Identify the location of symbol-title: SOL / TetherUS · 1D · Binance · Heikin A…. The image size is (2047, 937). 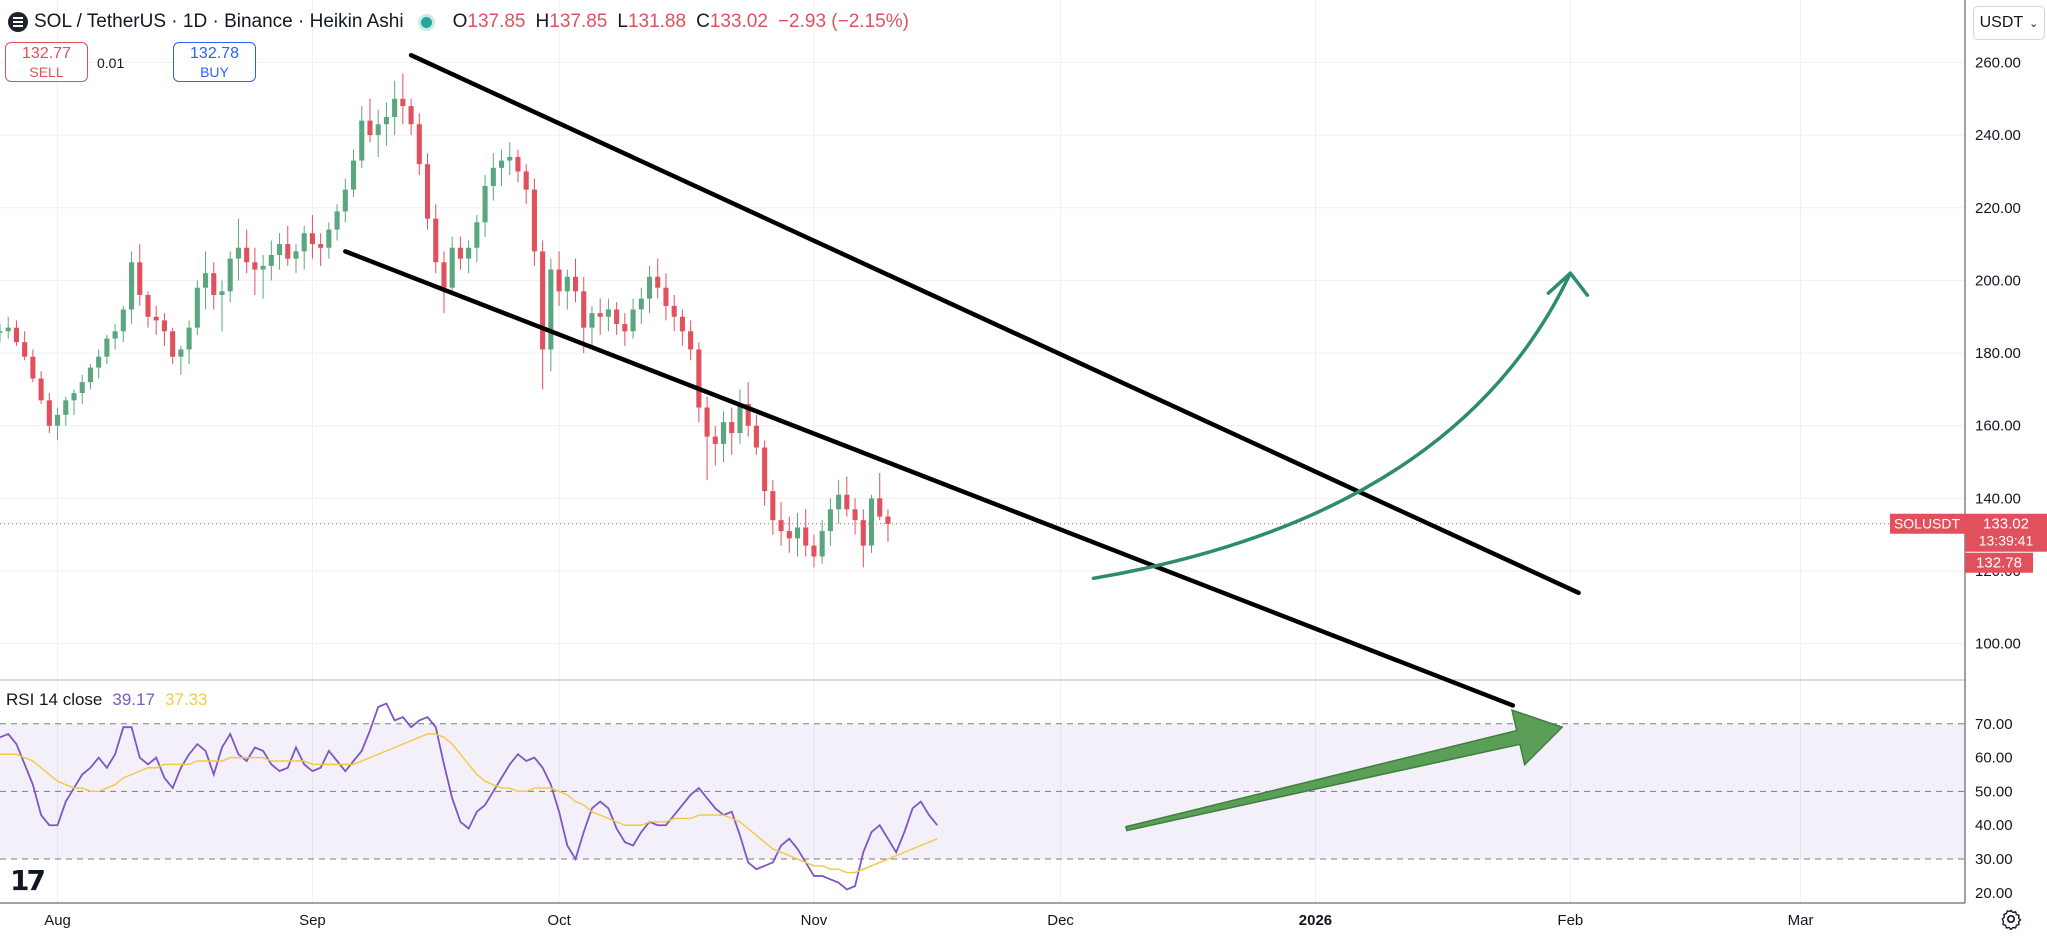
(219, 21).